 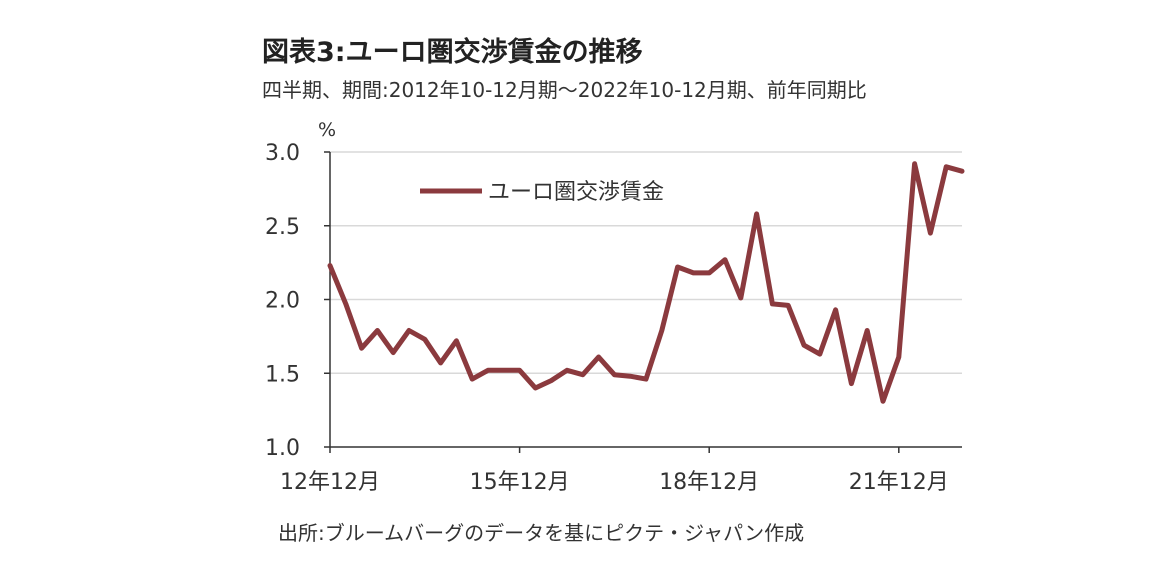 What do you see at coordinates (614, 482) in the screenshot?
I see `x-tick-labels: 12年12月 15年12月 18年12月 21年12月` at bounding box center [614, 482].